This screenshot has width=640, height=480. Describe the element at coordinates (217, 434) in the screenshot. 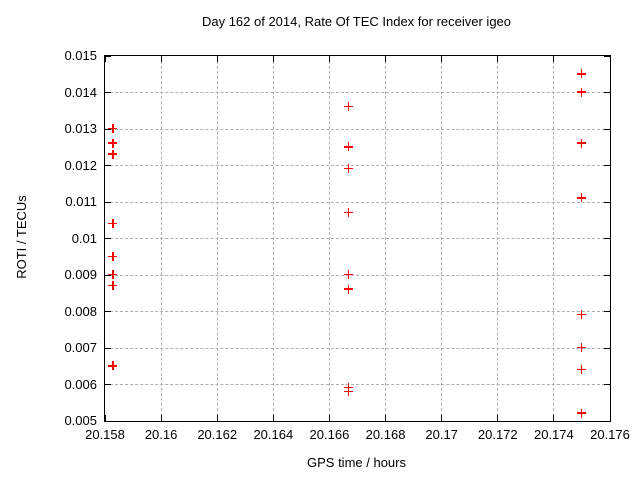

I see `x-tick-label: 20.162` at that location.